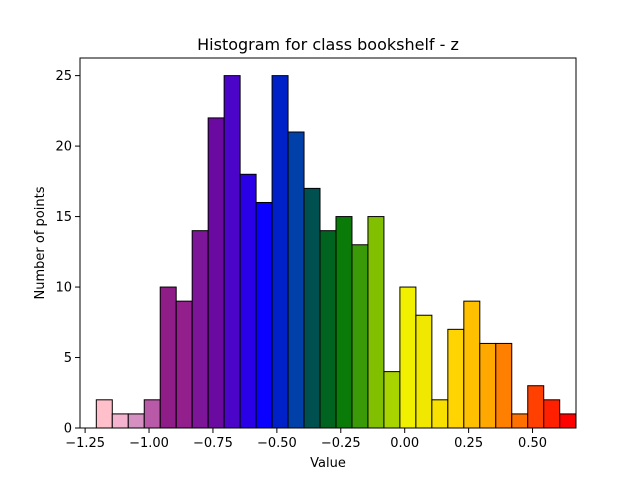 This screenshot has height=480, width=640. What do you see at coordinates (67, 253) in the screenshot?
I see `y-axis-ticks: 0 5 10 15 20 25` at bounding box center [67, 253].